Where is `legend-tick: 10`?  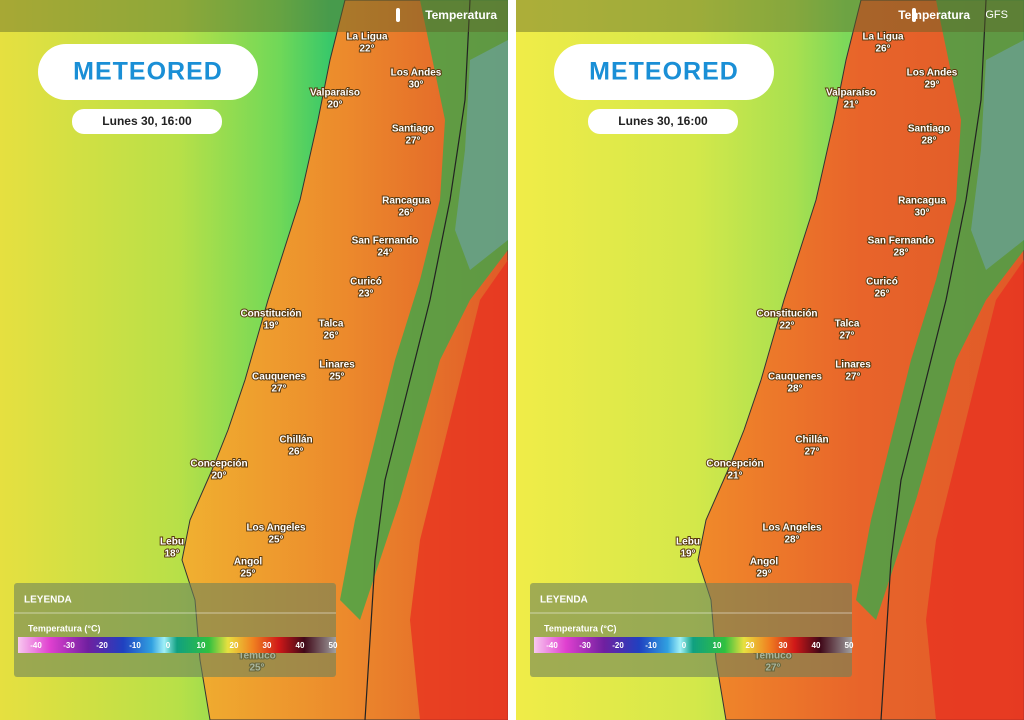 legend-tick: 10 is located at coordinates (717, 645).